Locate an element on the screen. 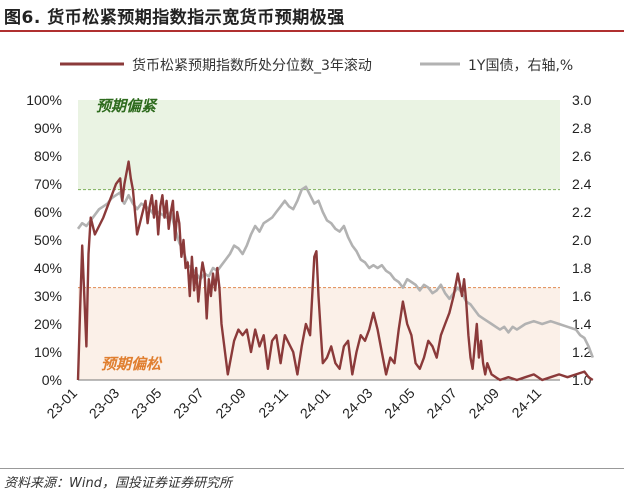  x-axis-tick-label: 23-05 is located at coordinates (146, 403).